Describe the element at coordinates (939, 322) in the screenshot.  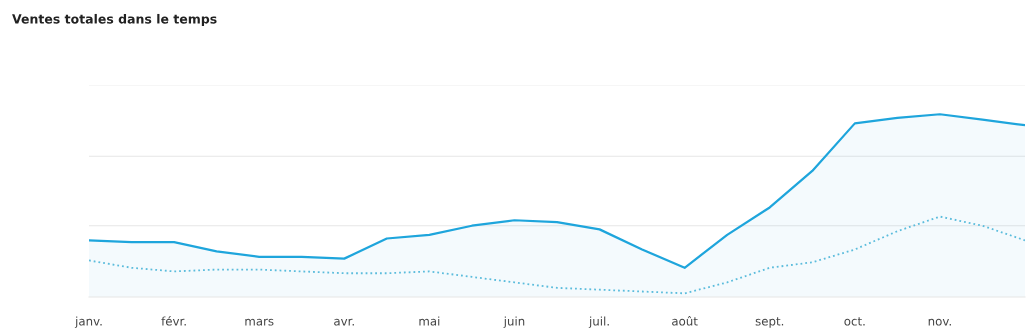
I see `x-tick-label: nov.` at that location.